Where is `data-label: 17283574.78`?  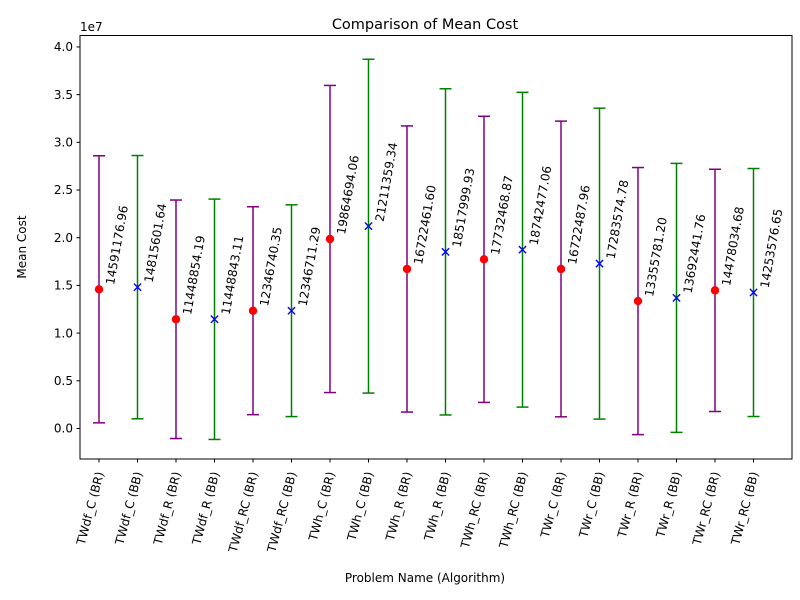
data-label: 17283574.78 is located at coordinates (618, 219).